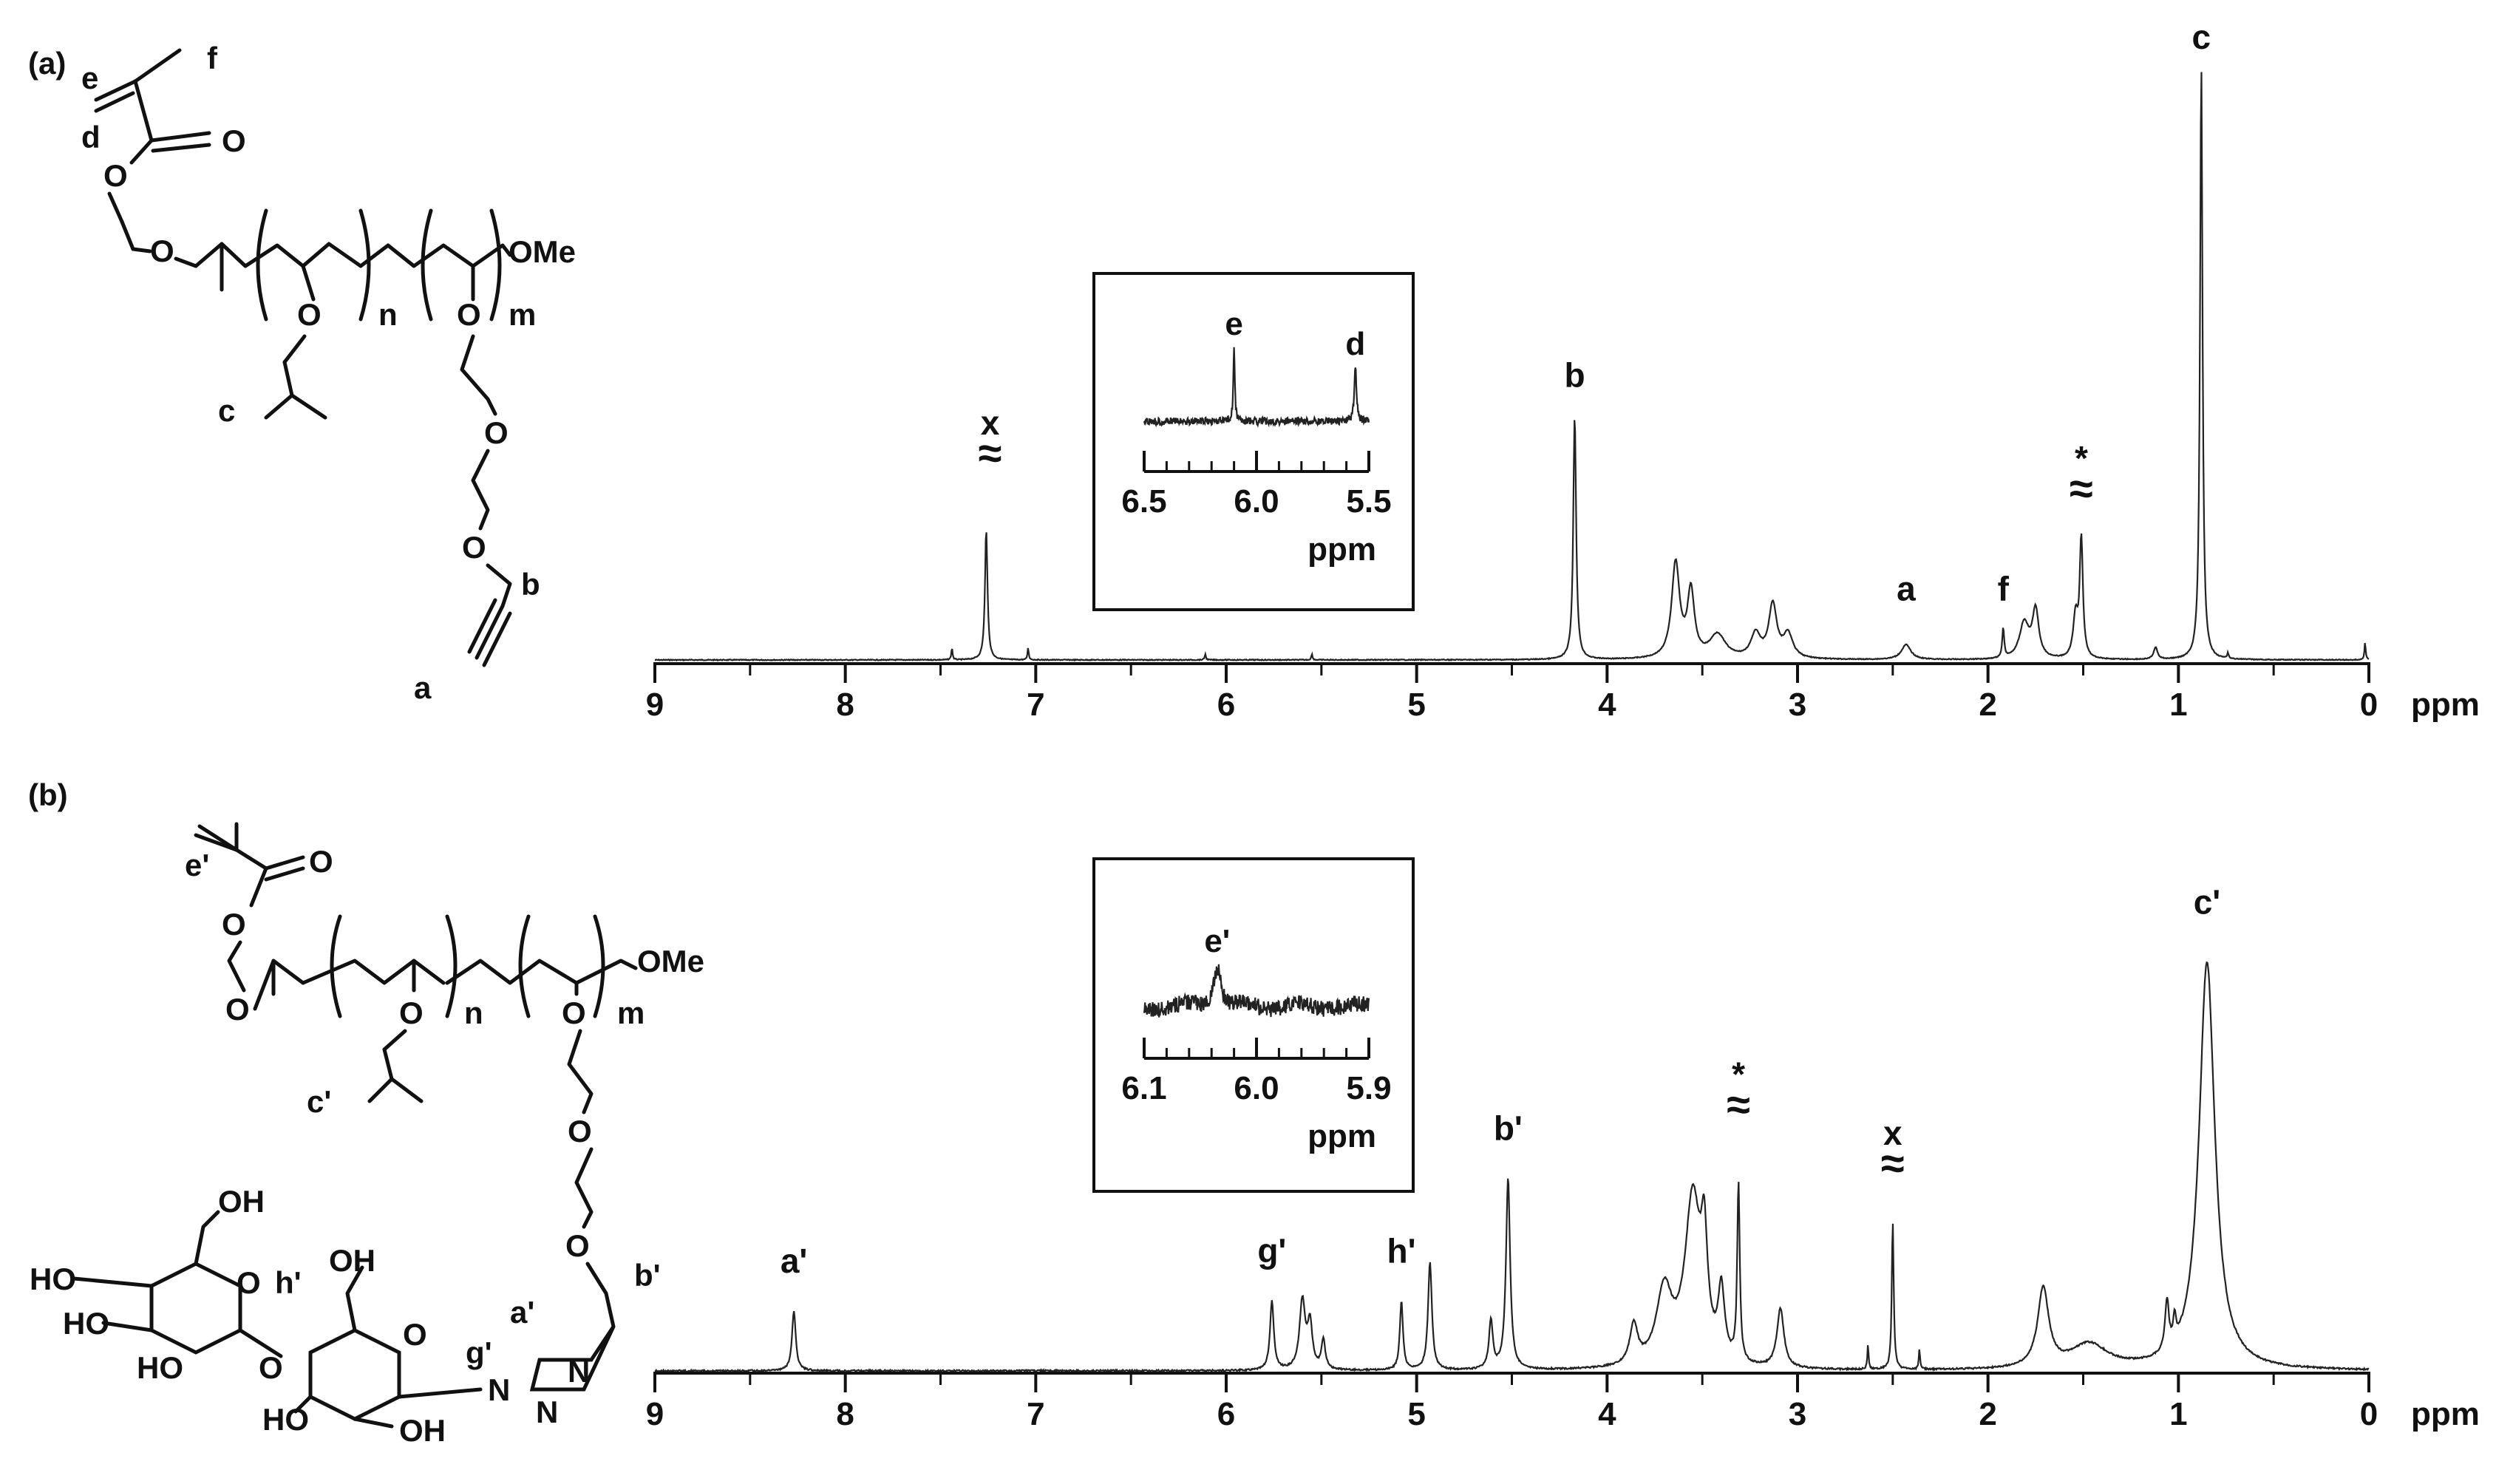  I want to click on peak-label: g', so click(1271, 1251).